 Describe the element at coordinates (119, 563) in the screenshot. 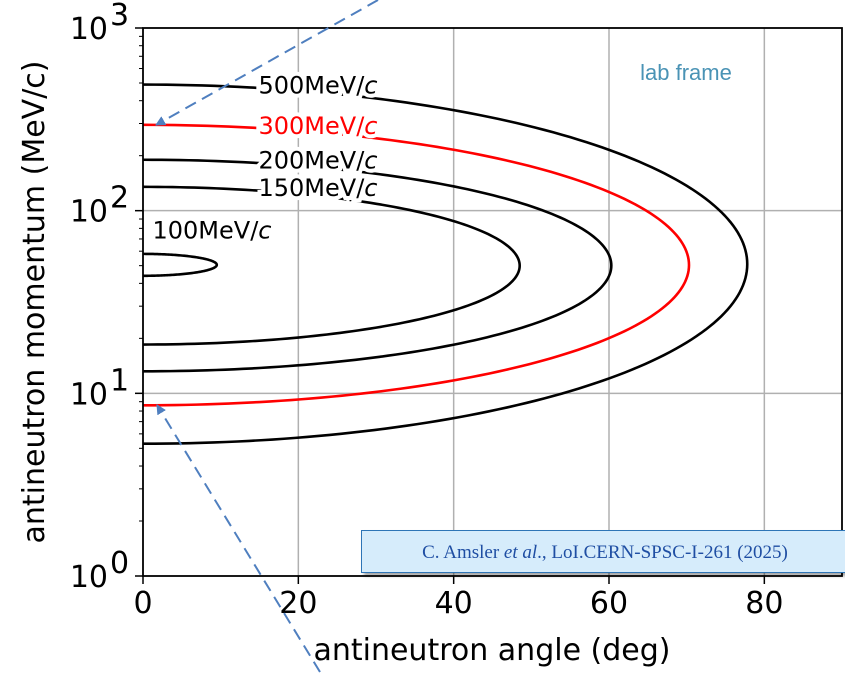

I see `y-tick-exponent: 0` at that location.